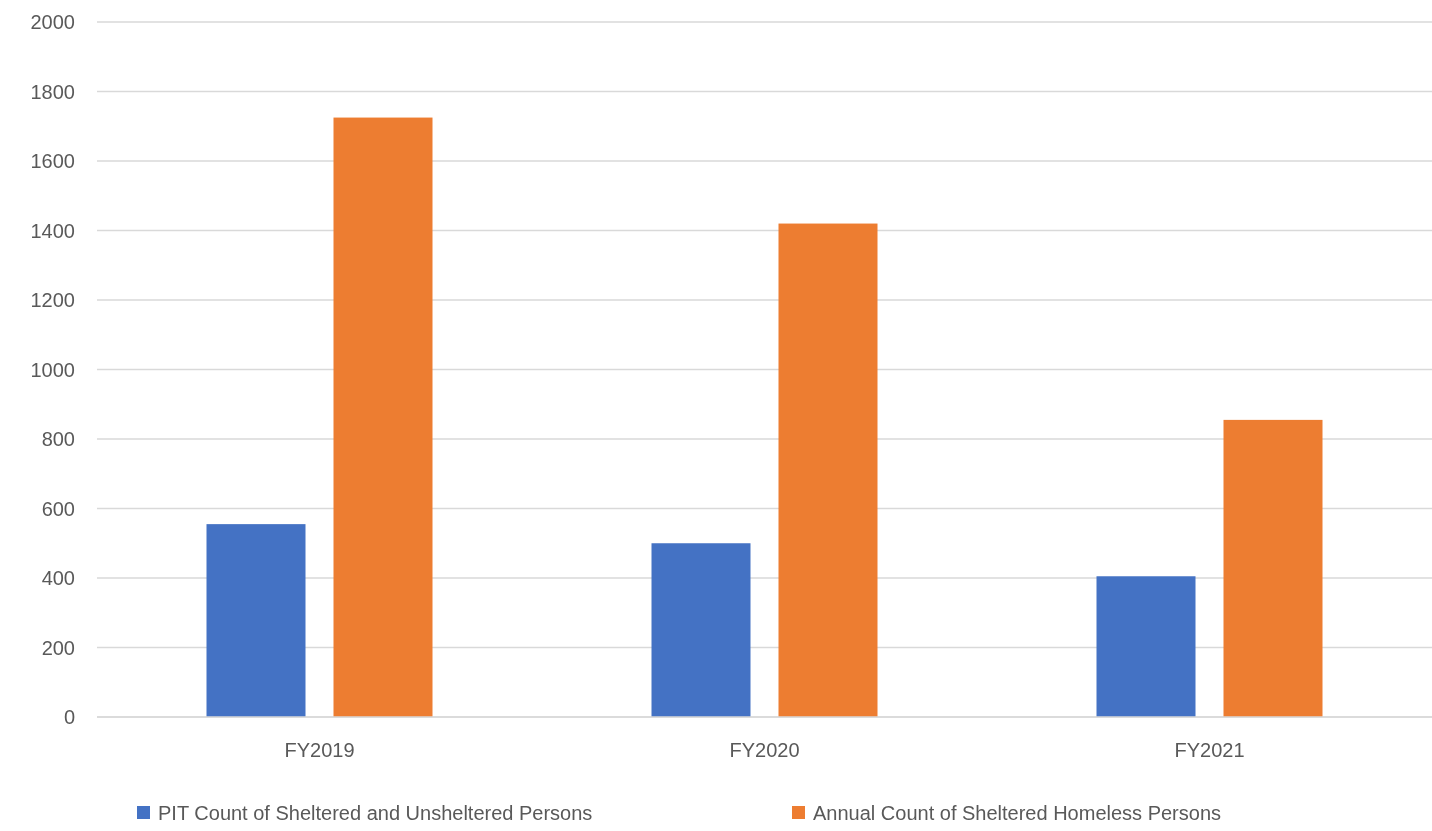 The image size is (1432, 831). I want to click on y-tick-label: 1400, so click(52, 230).